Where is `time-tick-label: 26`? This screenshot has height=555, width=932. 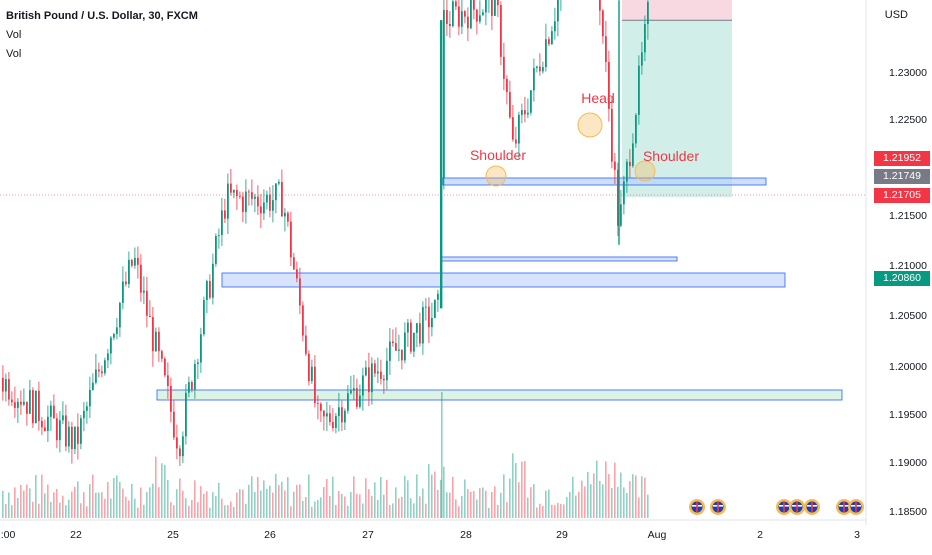
time-tick-label: 26 is located at coordinates (270, 535).